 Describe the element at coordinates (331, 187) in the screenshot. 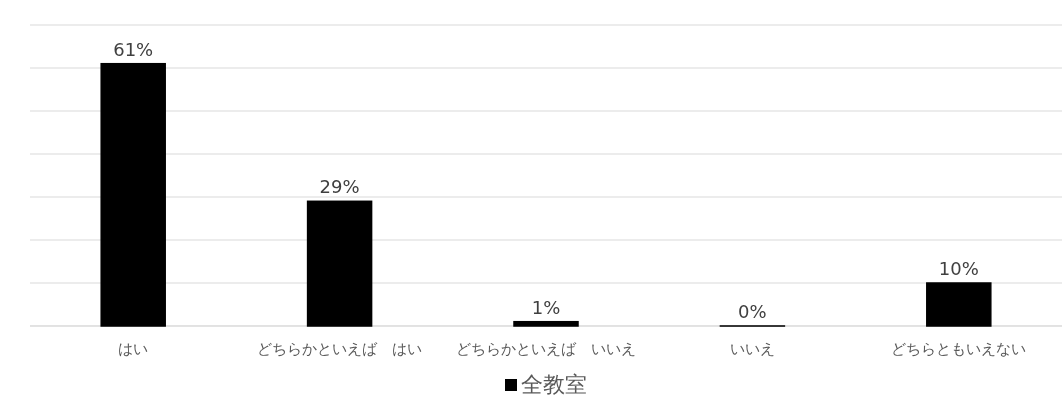

I see `data-label: 29` at that location.